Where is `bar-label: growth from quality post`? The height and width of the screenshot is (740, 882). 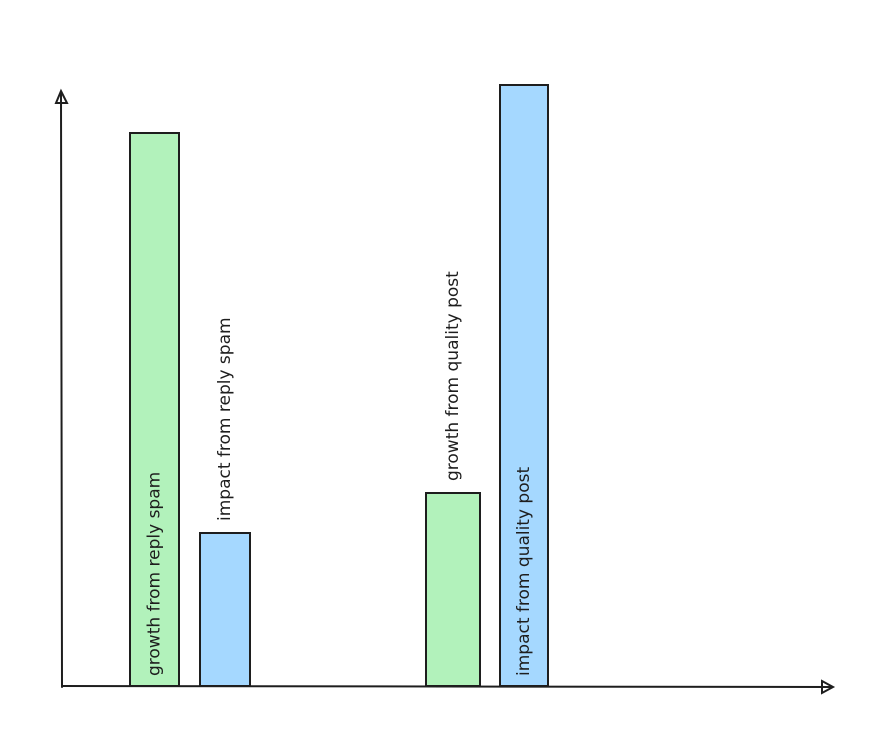 bar-label: growth from quality post is located at coordinates (453, 376).